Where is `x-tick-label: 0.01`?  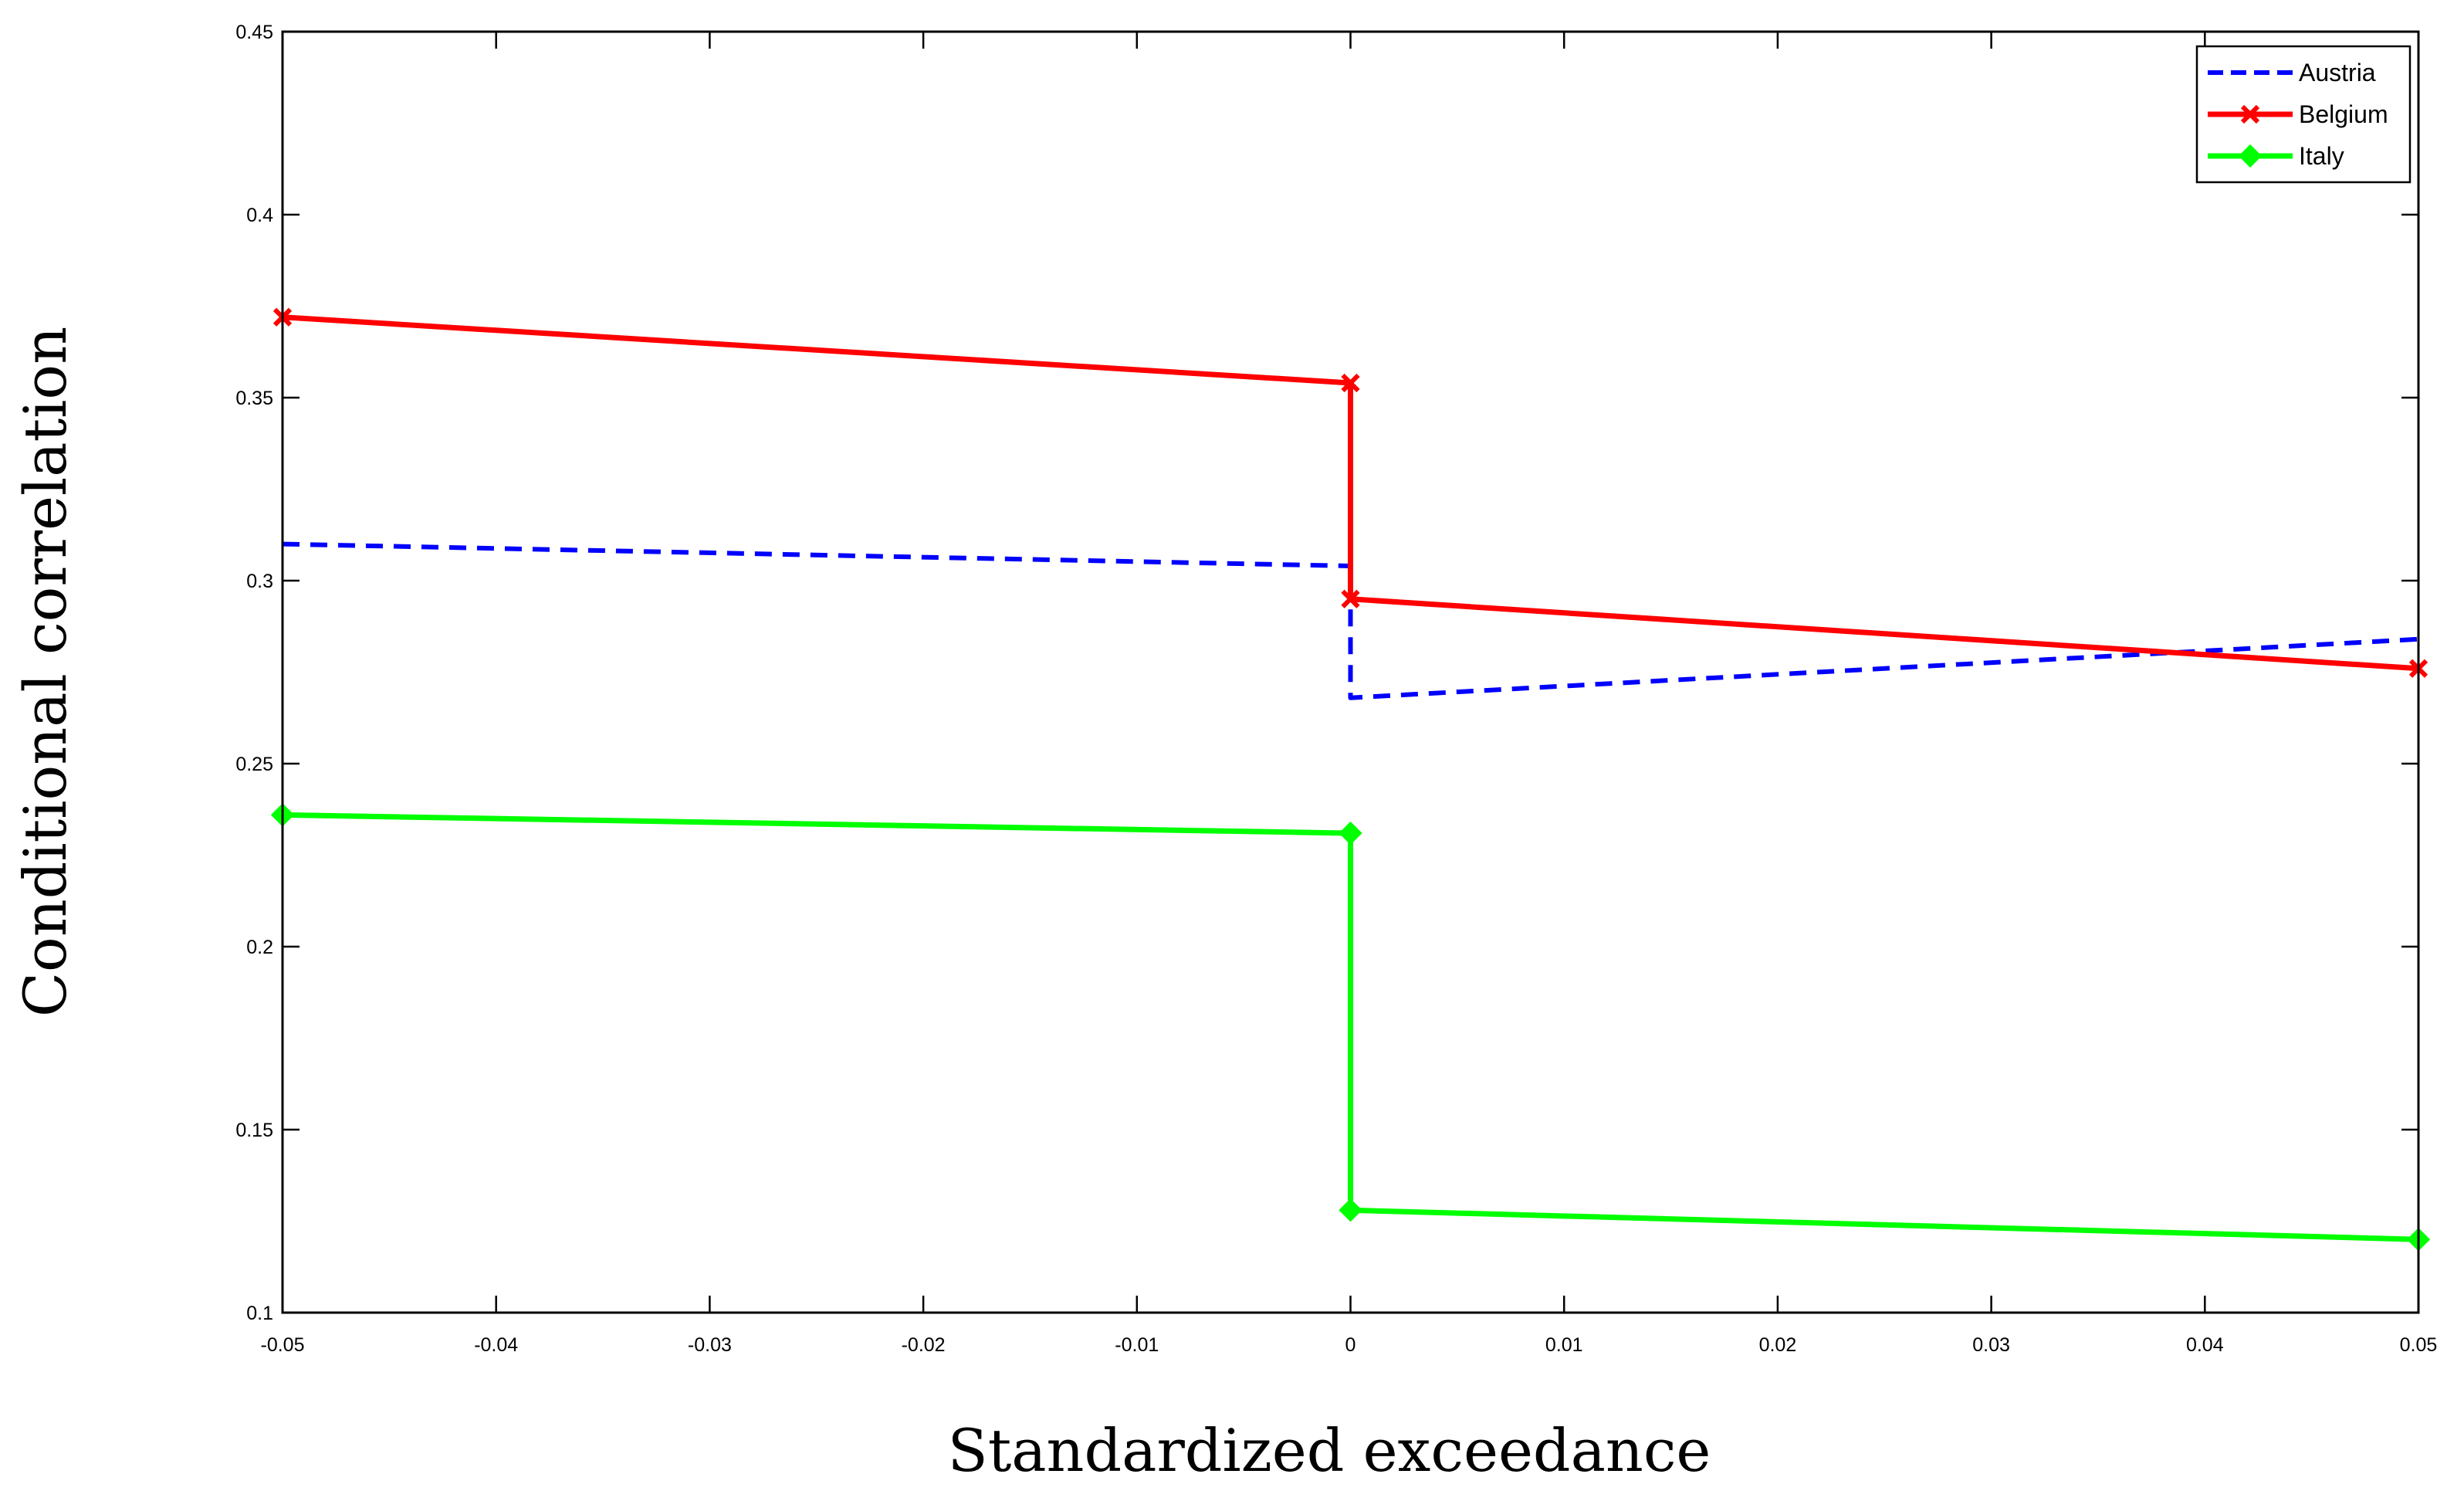 x-tick-label: 0.01 is located at coordinates (1564, 1345).